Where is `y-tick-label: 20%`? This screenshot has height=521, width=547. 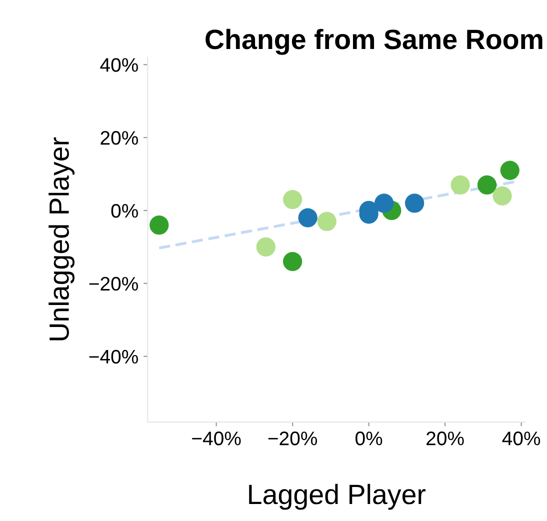
y-tick-label: 20% is located at coordinates (119, 138).